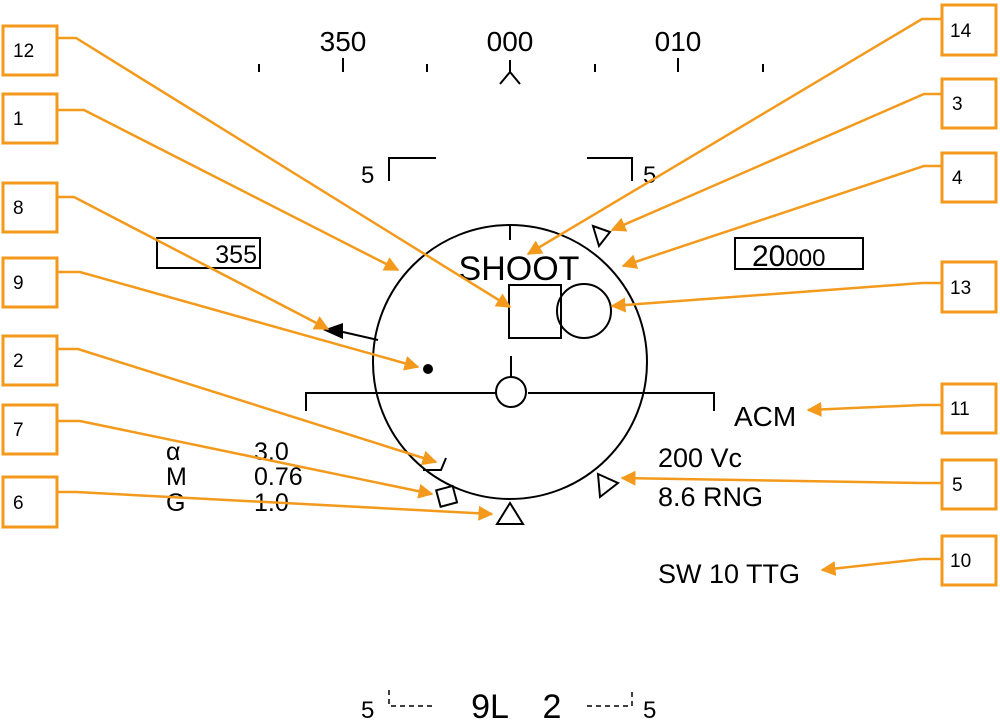  I want to click on svg-text: 5, so click(957, 485).